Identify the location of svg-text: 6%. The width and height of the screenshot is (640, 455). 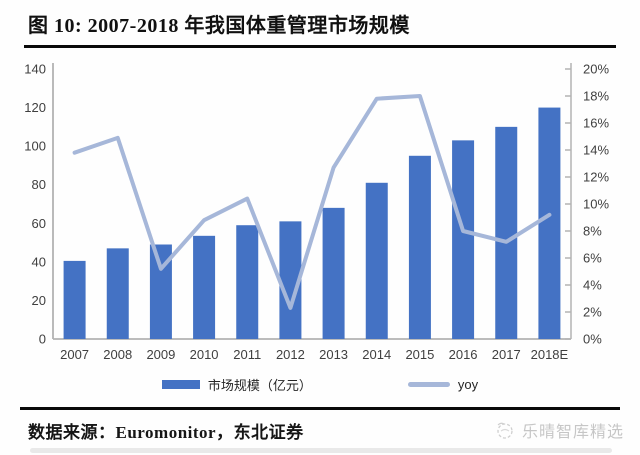
(592, 258).